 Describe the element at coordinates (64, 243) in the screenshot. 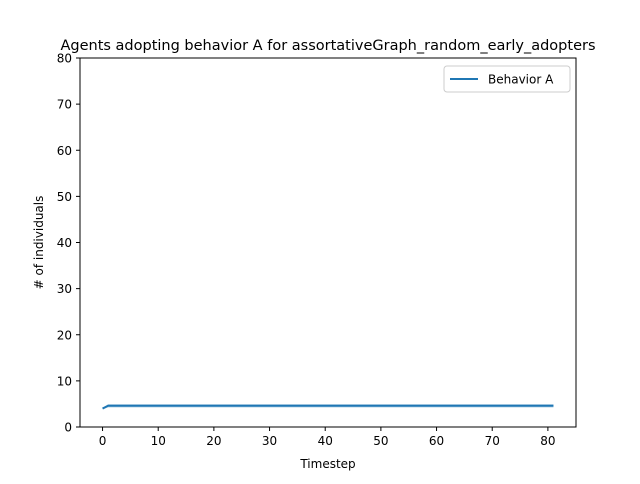

I see `y-tick-label: 40` at that location.